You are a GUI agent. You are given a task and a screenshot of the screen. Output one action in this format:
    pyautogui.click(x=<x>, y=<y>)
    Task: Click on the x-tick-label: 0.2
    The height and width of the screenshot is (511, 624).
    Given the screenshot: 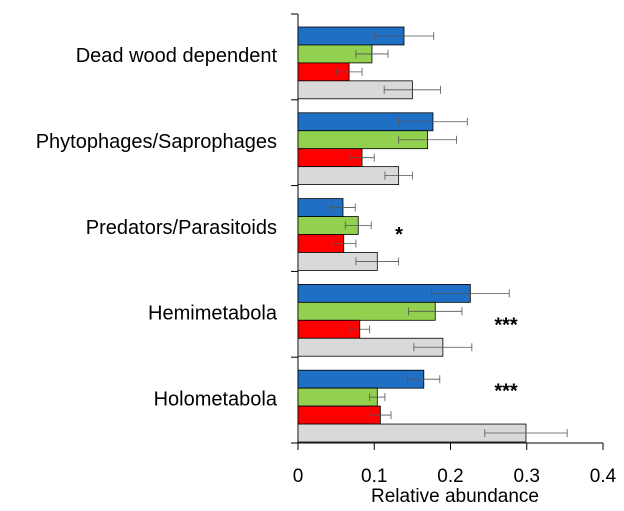 What is the action you would take?
    pyautogui.click(x=450, y=476)
    